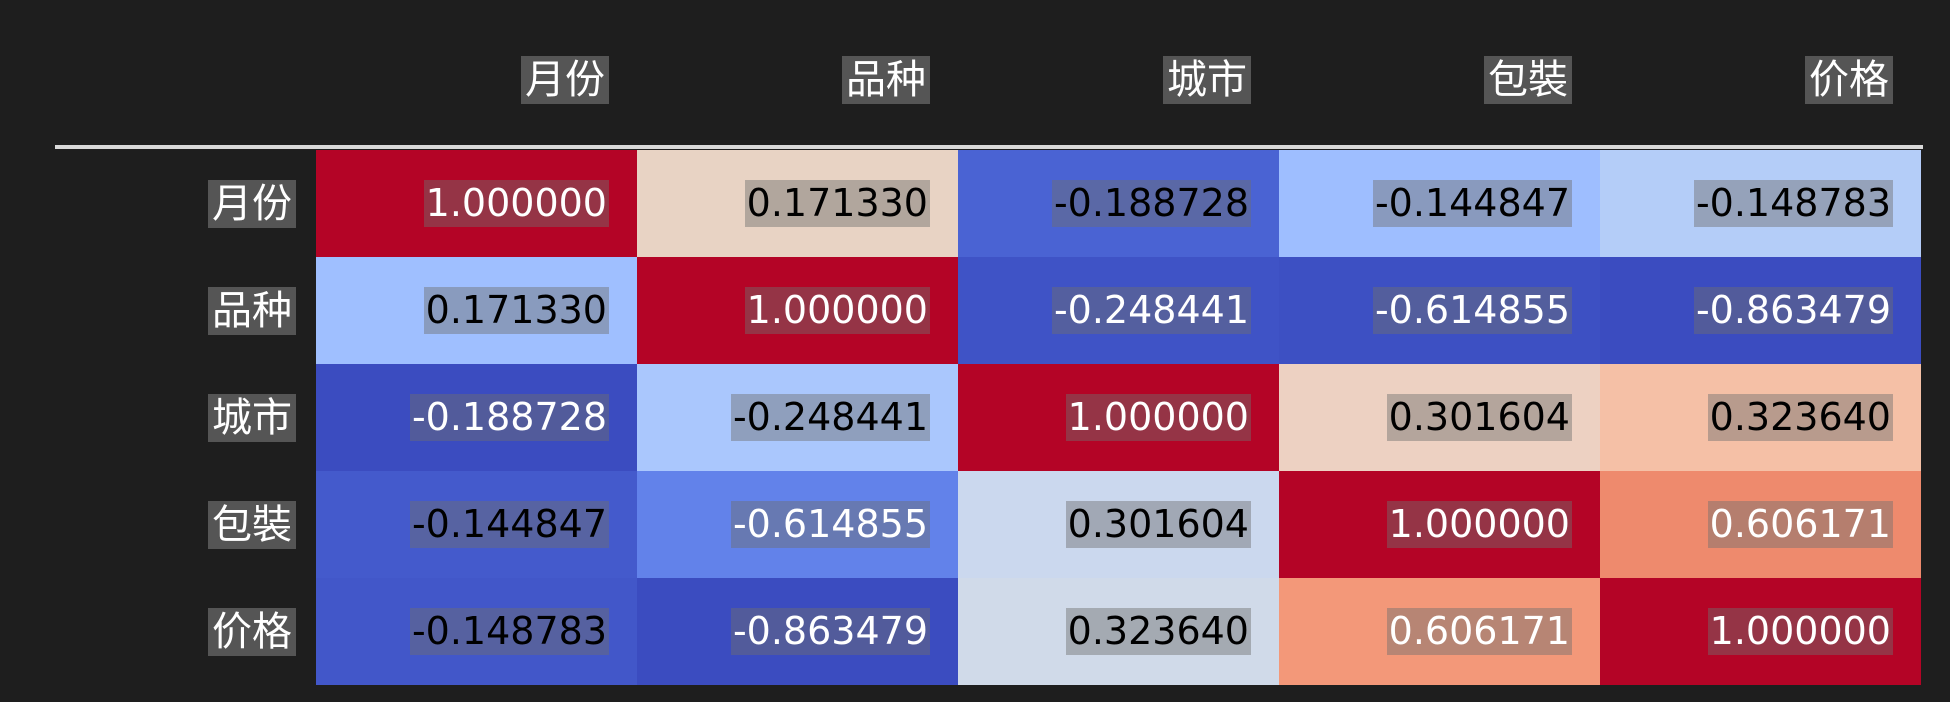  I want to click on row-header-label: 品种, so click(252, 310).